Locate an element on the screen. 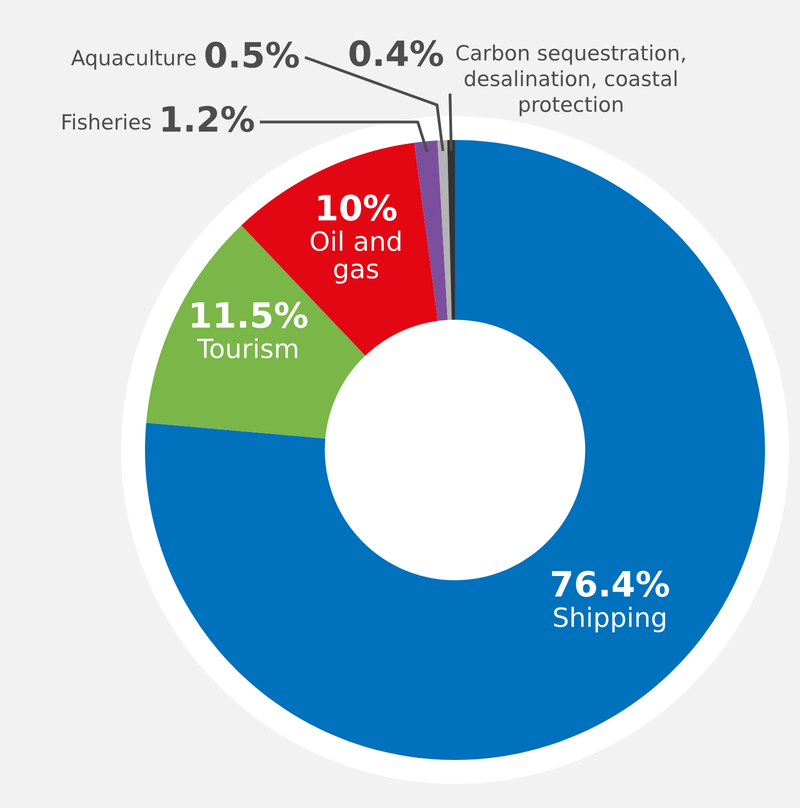  data-label: 0.4% is located at coordinates (397, 53).